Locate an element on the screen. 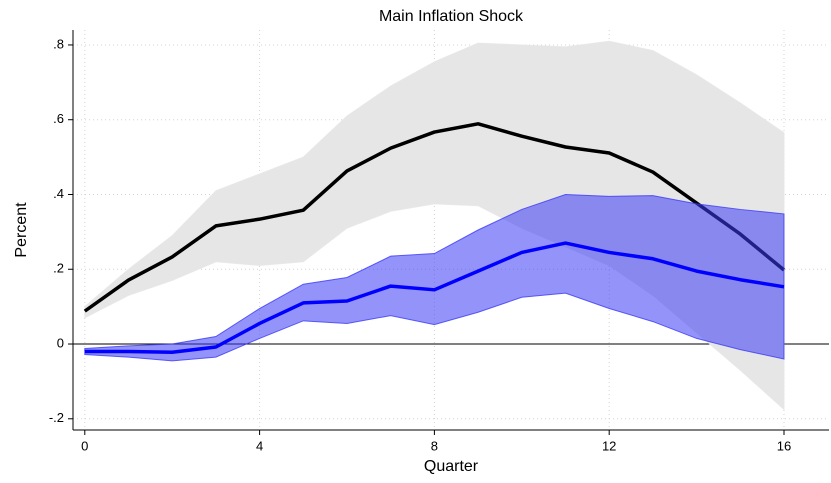 The height and width of the screenshot is (483, 831). x-tick-label: 8 is located at coordinates (434, 445).